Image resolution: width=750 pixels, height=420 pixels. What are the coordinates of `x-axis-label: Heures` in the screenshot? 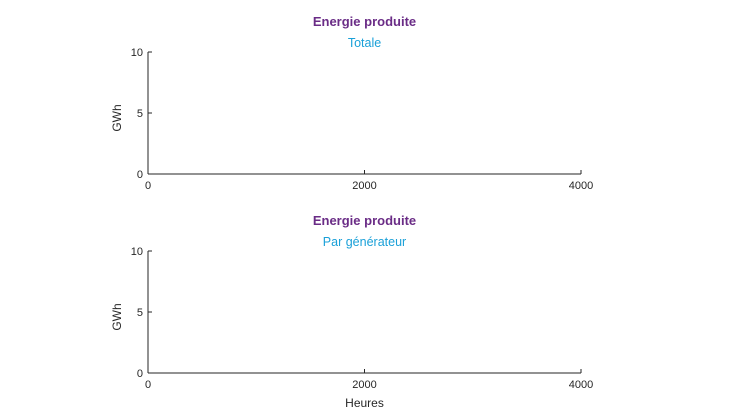 It's located at (364, 403).